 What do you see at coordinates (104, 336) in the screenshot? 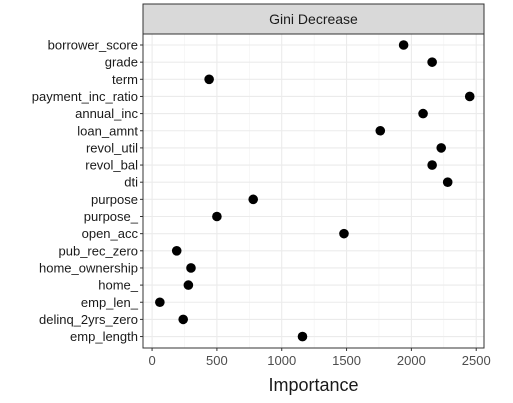
I see `y-tick-label: emp_length` at bounding box center [104, 336].